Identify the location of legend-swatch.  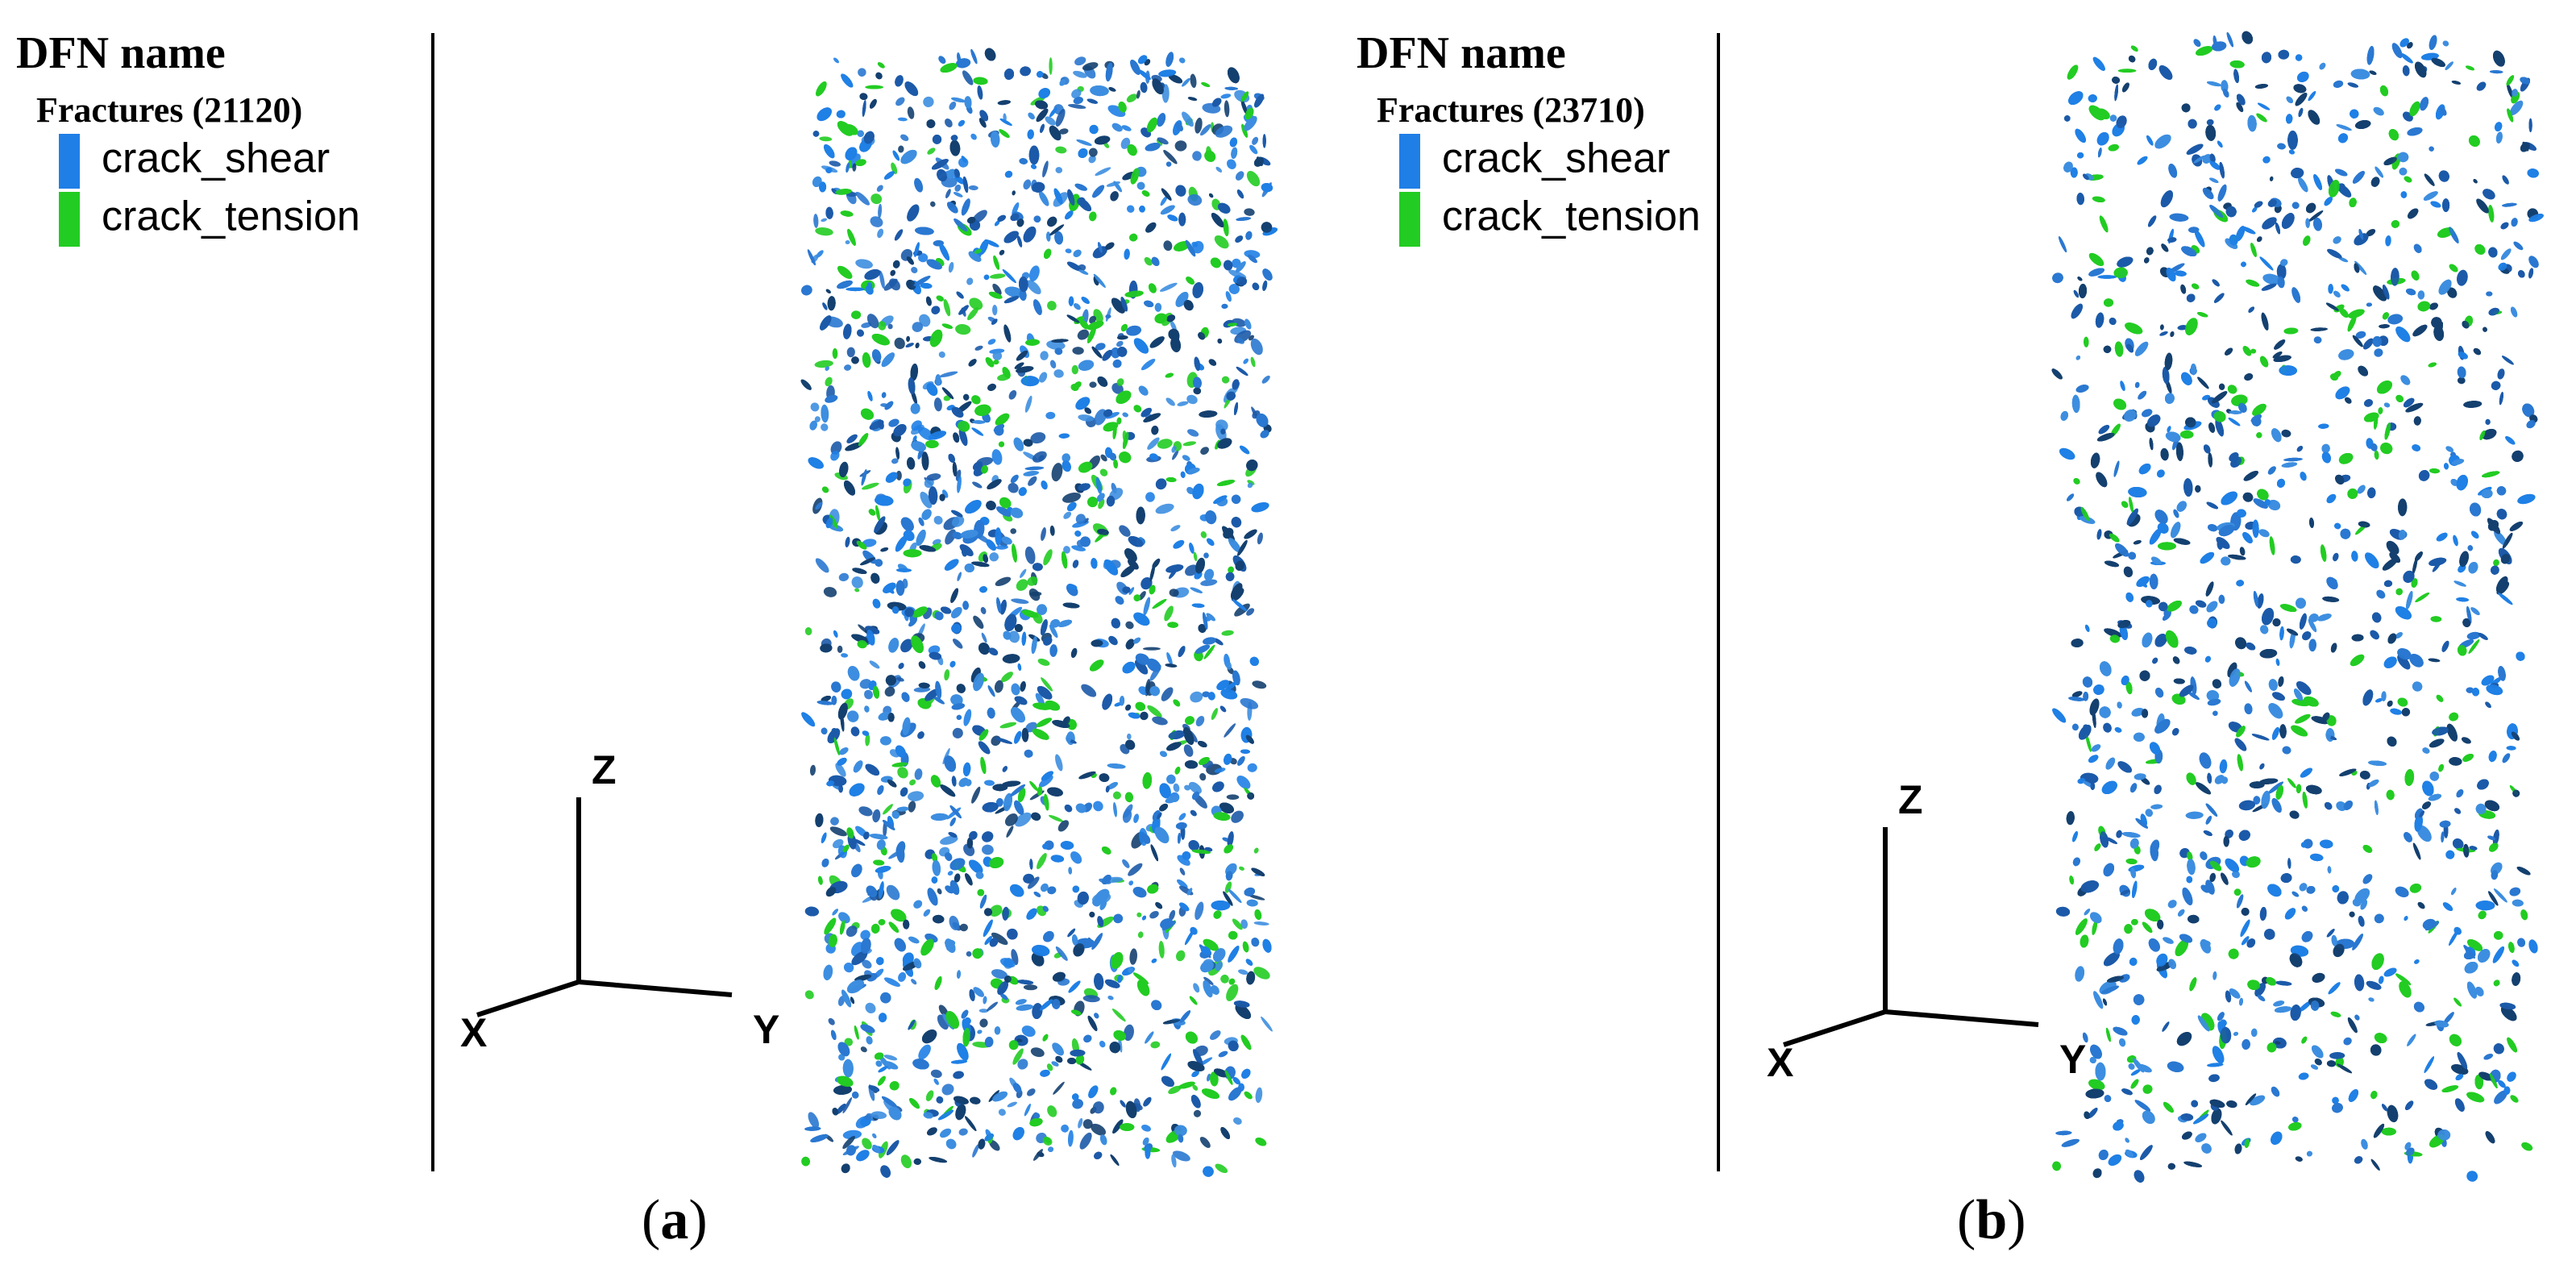
(1409, 162).